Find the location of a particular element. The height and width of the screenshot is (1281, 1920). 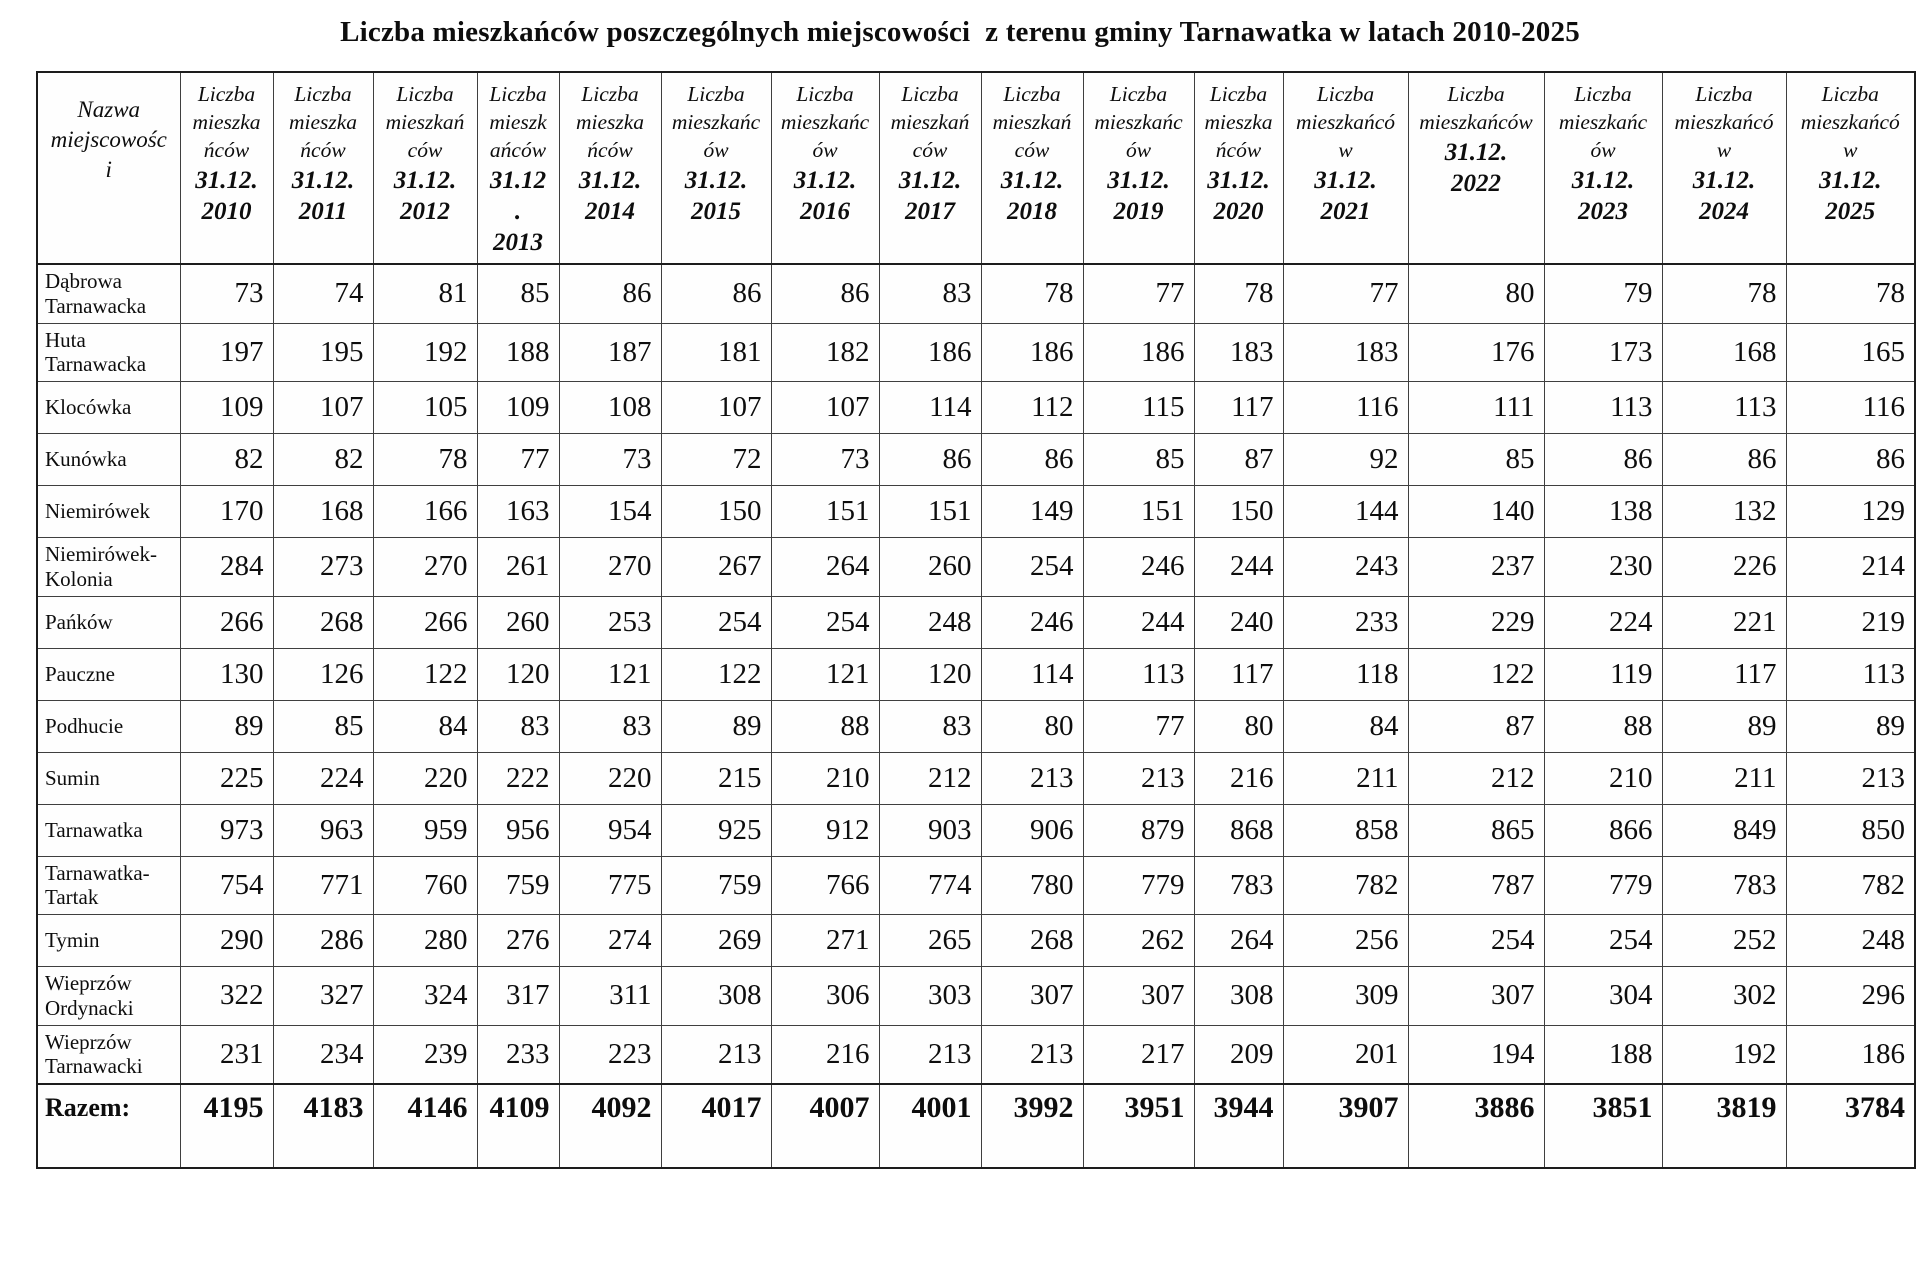

column-header-2022: Liczba mieszkańców 31.12. 2022 is located at coordinates (1476, 168).